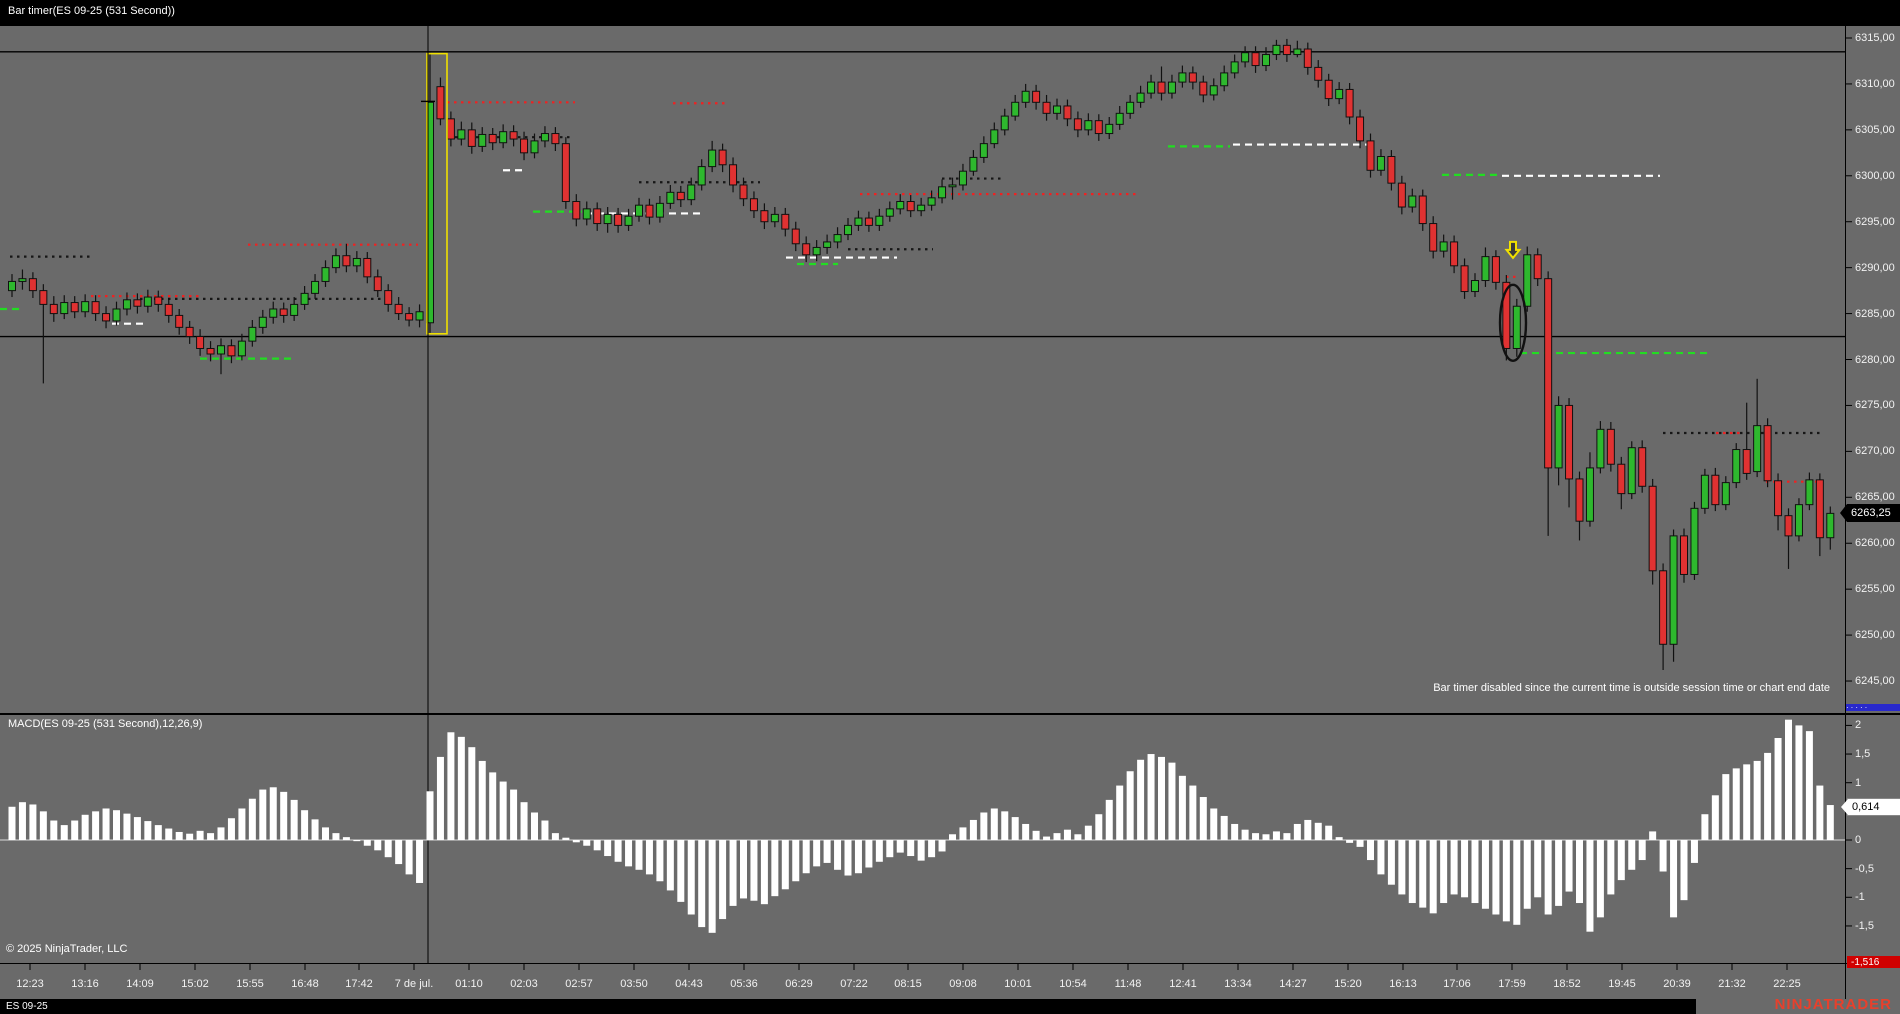  What do you see at coordinates (1018, 984) in the screenshot?
I see `time-tick-label: 10:01` at bounding box center [1018, 984].